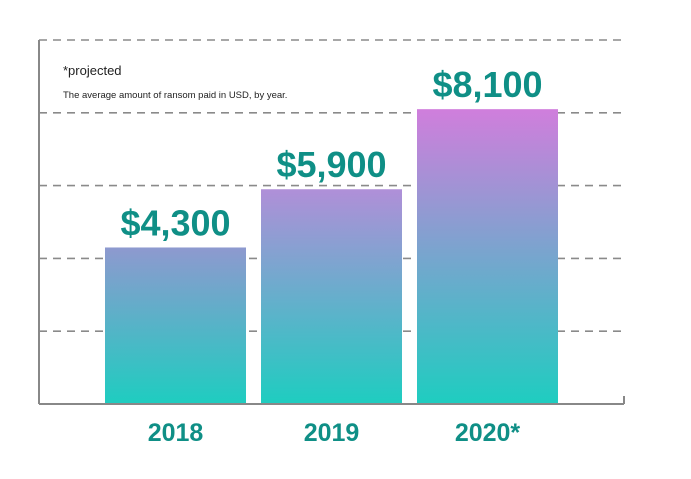 This screenshot has height=479, width=691. What do you see at coordinates (92, 70) in the screenshot?
I see `projected-note: *projected` at bounding box center [92, 70].